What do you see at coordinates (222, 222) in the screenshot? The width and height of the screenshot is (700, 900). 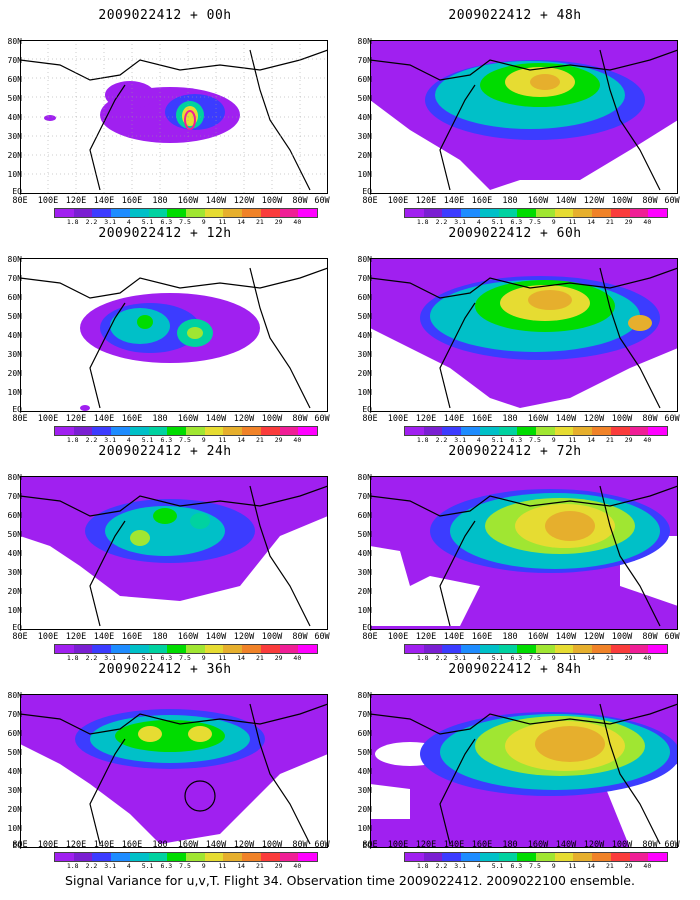 I see `colorbar-label: 11` at bounding box center [222, 222].